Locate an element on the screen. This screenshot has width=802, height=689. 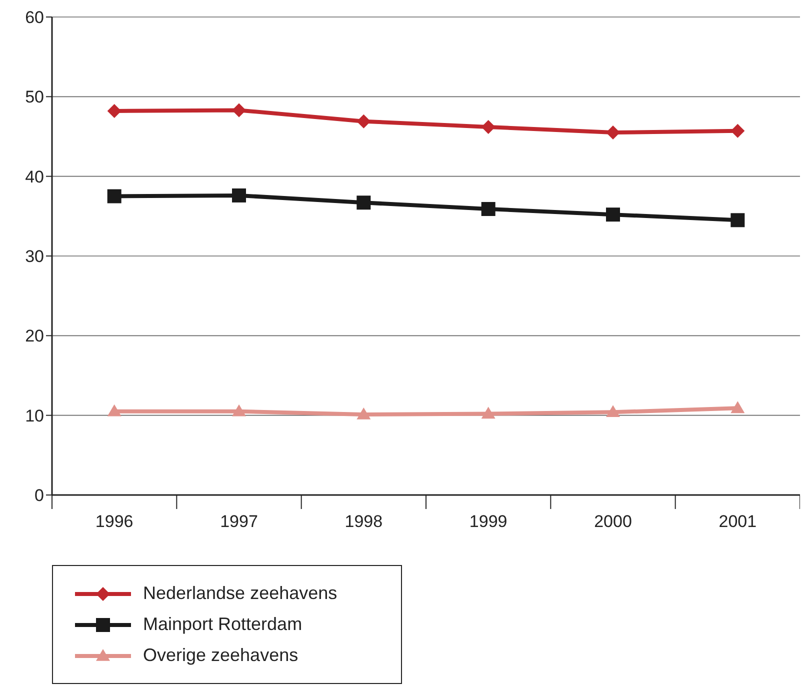
legend-label: Nederlandse zeehavens is located at coordinates (240, 593).